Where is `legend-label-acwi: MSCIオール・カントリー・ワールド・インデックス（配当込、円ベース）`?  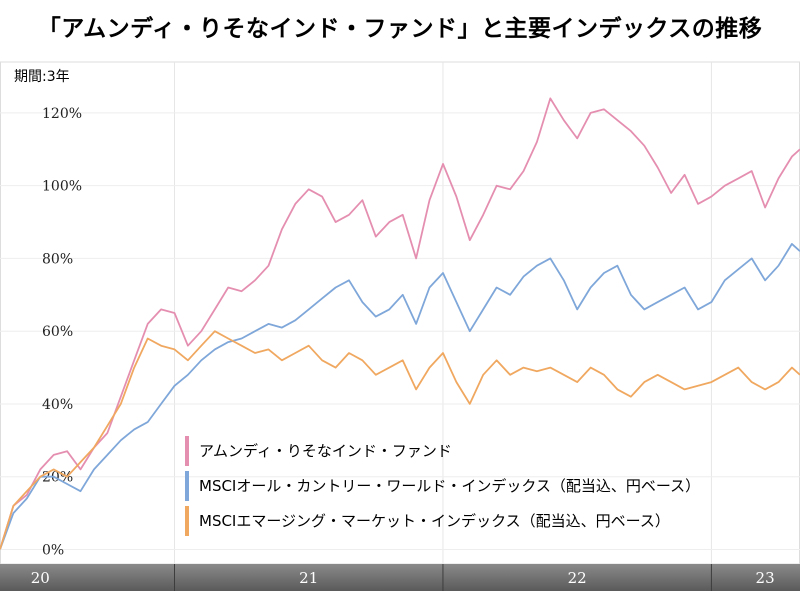 legend-label-acwi: MSCIオール・カントリー・ワールド・インデックス（配当込、円ベース） is located at coordinates (450, 486).